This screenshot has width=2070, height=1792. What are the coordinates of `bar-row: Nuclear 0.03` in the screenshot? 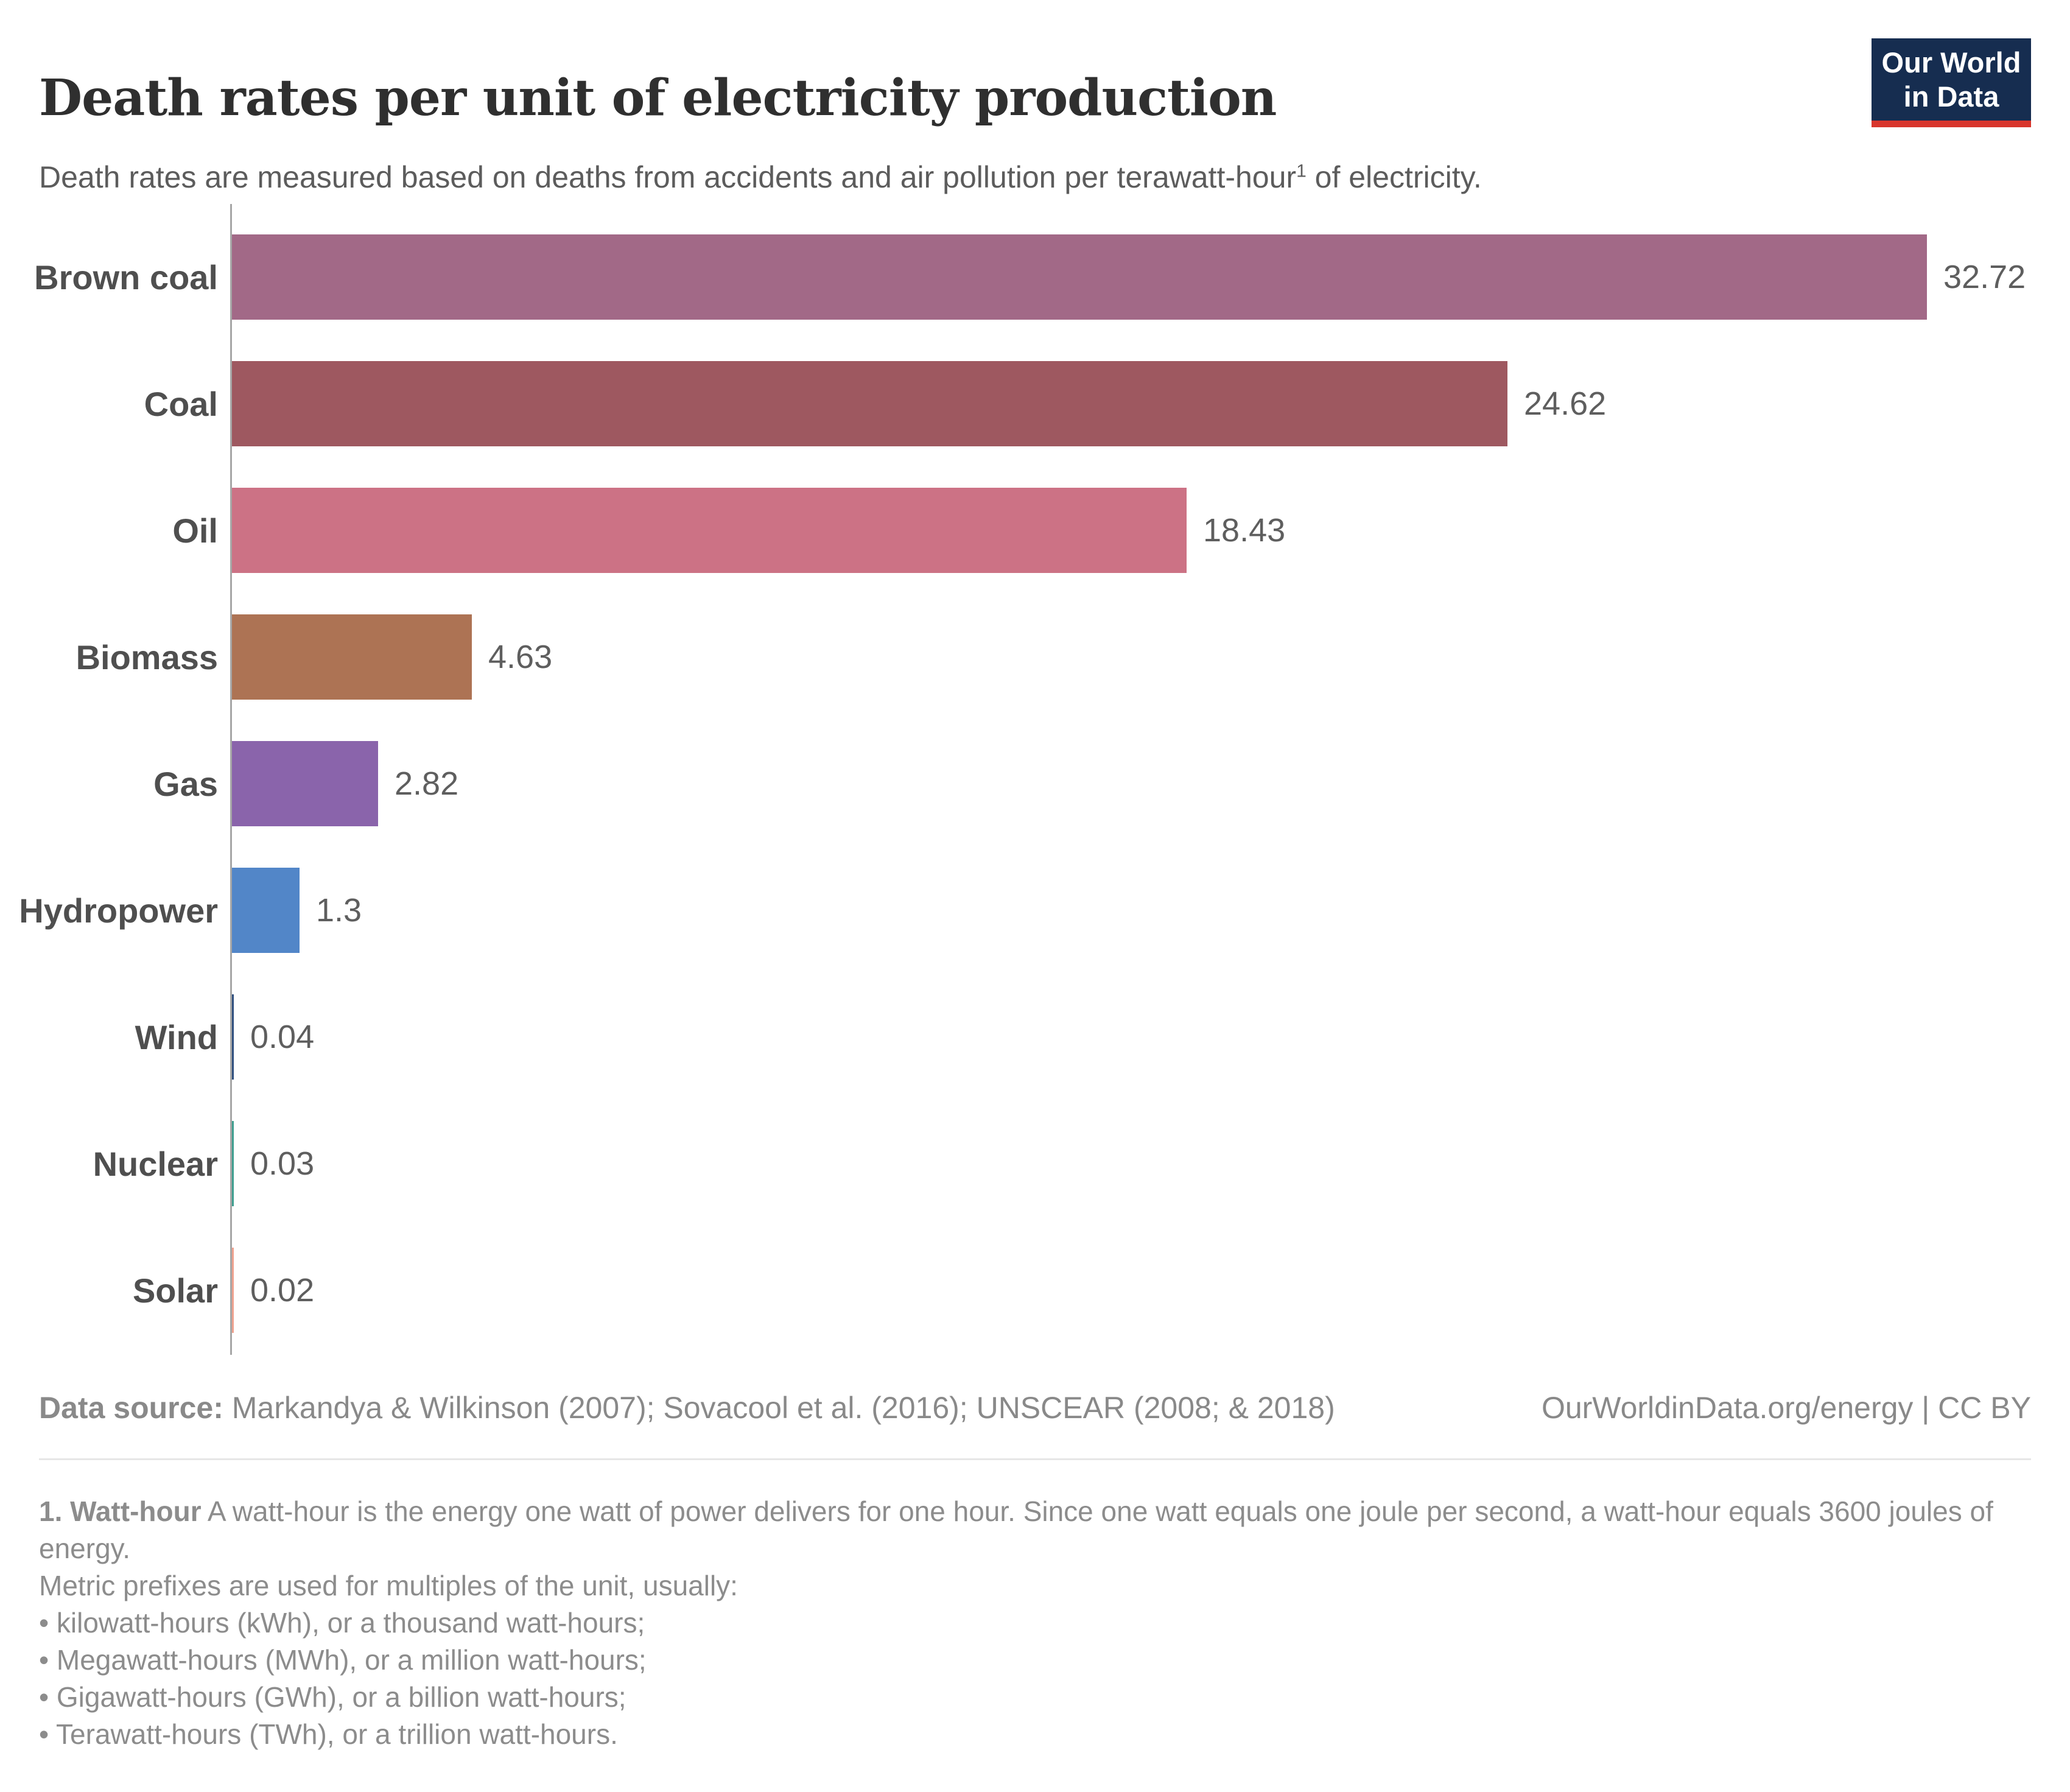 It's located at (157, 1163).